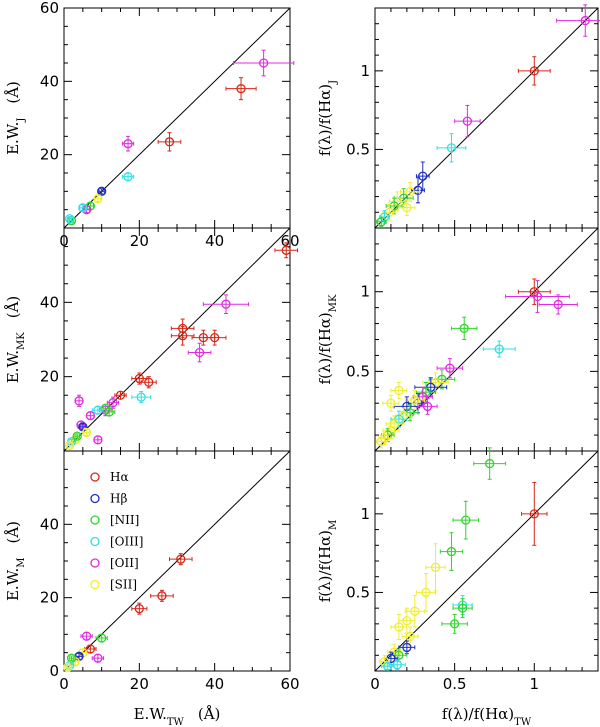  I want to click on x-tick-label: 1, so click(535, 684).